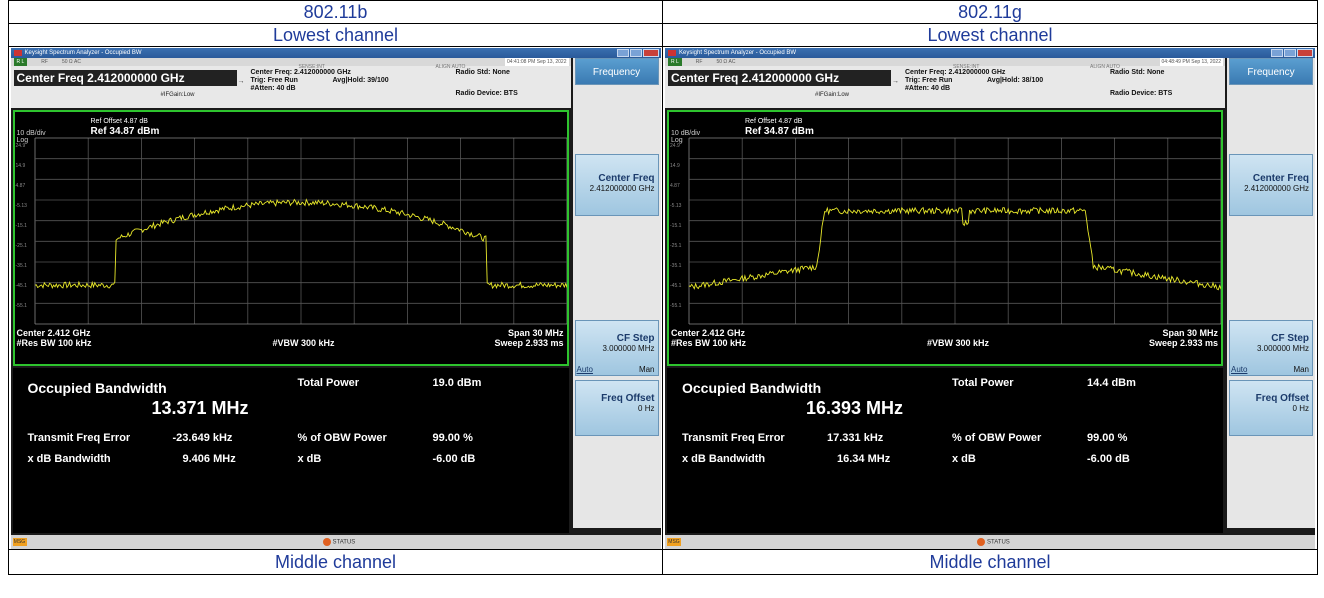  Describe the element at coordinates (676, 226) in the screenshot. I see `y-tick-label: -15.1` at that location.